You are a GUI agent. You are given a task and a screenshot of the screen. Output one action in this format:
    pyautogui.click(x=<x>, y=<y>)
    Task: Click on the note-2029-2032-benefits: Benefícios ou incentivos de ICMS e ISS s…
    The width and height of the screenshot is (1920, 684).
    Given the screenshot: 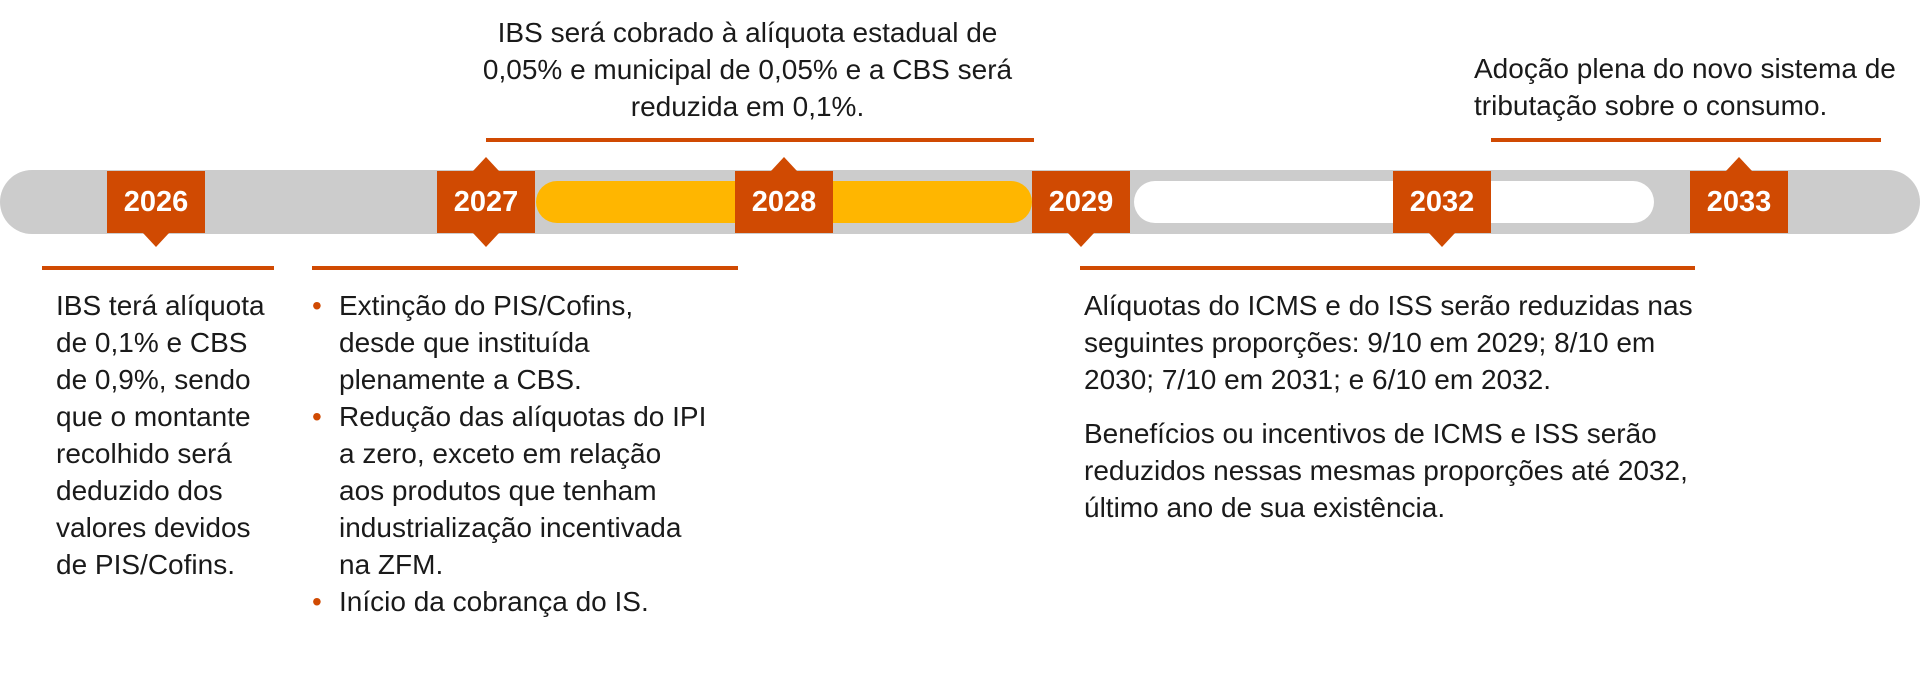 What is the action you would take?
    pyautogui.click(x=1386, y=470)
    